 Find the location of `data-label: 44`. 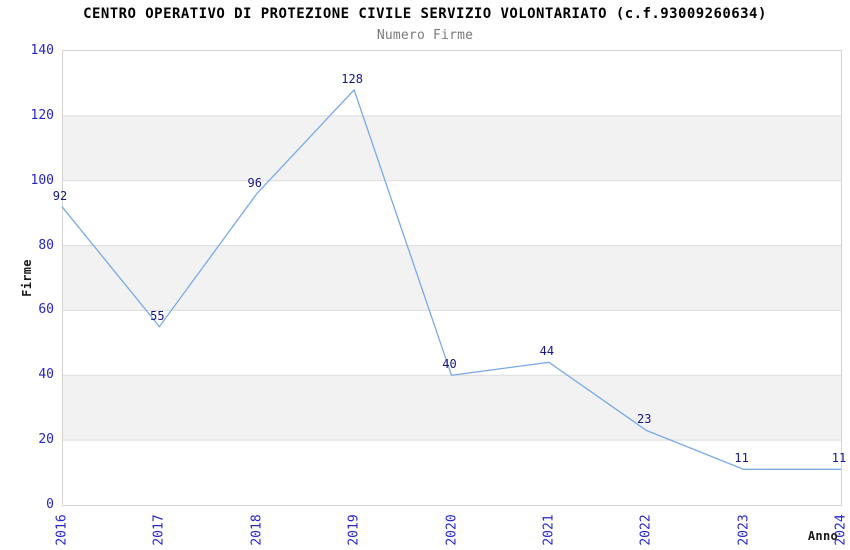

data-label: 44 is located at coordinates (547, 351).